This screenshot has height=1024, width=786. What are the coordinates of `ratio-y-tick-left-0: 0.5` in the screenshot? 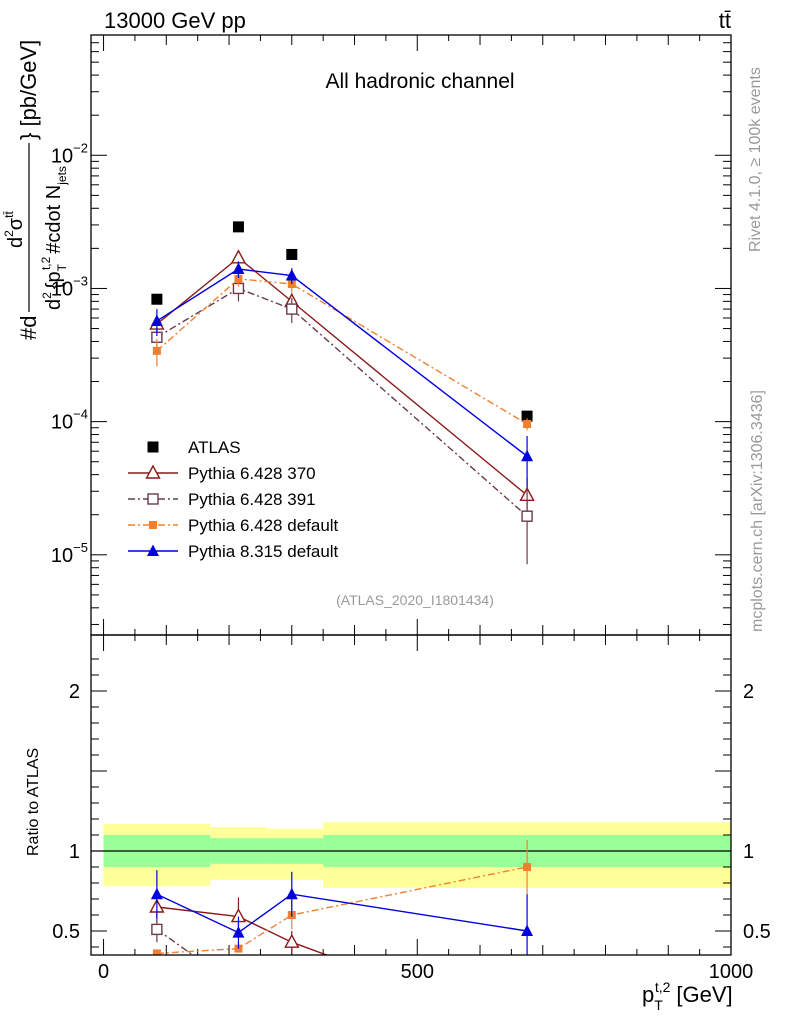 It's located at (66, 932).